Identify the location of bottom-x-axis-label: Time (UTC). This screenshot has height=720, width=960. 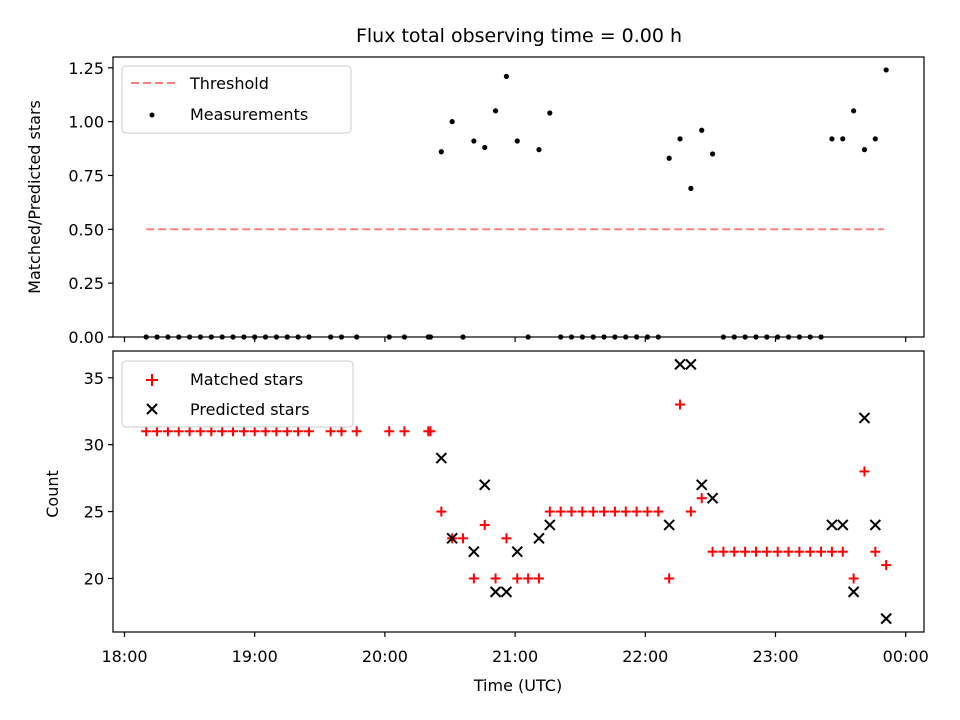
(517, 685).